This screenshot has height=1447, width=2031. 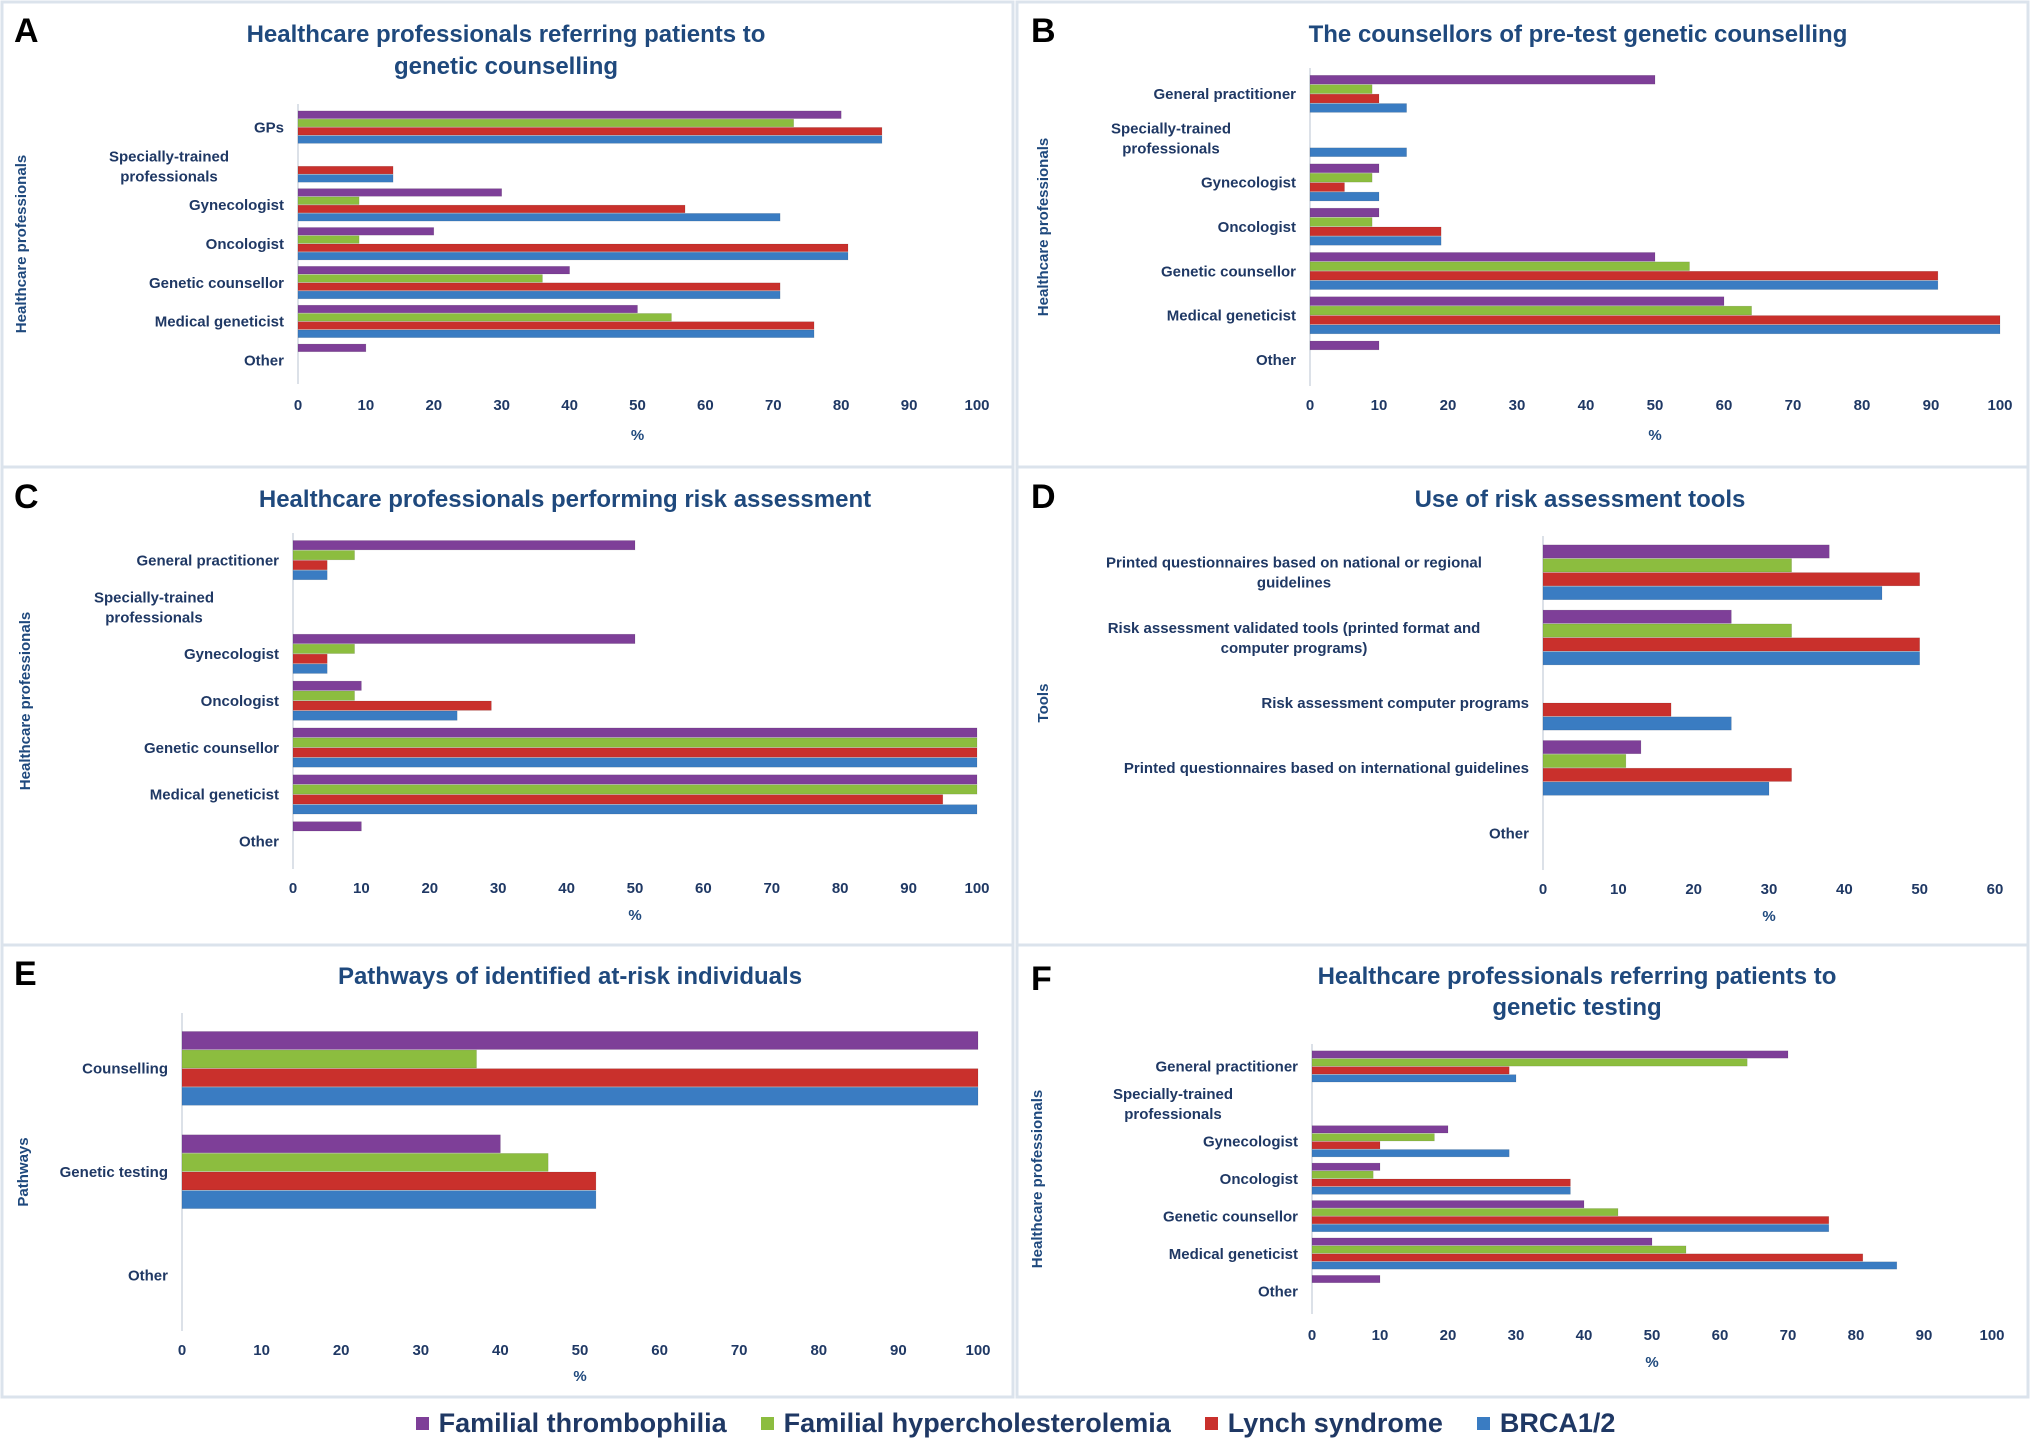 What do you see at coordinates (635, 809) in the screenshot?
I see `panel-c-bar-brca1-2-medical-geneticist` at bounding box center [635, 809].